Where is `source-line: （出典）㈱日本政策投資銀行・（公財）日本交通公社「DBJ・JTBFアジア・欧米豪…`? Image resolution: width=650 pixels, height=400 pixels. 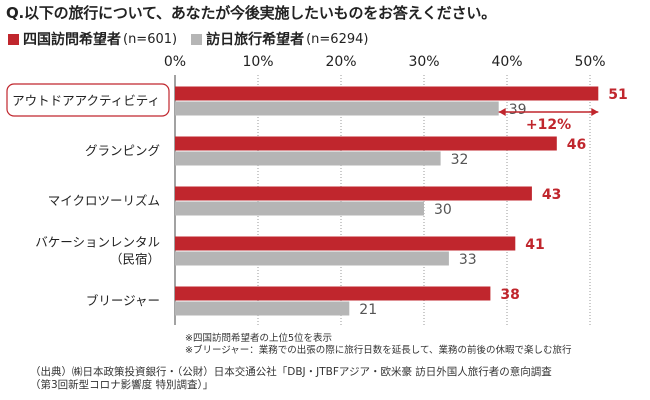
source-line: （出典）㈱日本政策投資銀行・（公財）日本交通公社「DBJ・JTBFアジア・欧米豪… is located at coordinates (291, 372).